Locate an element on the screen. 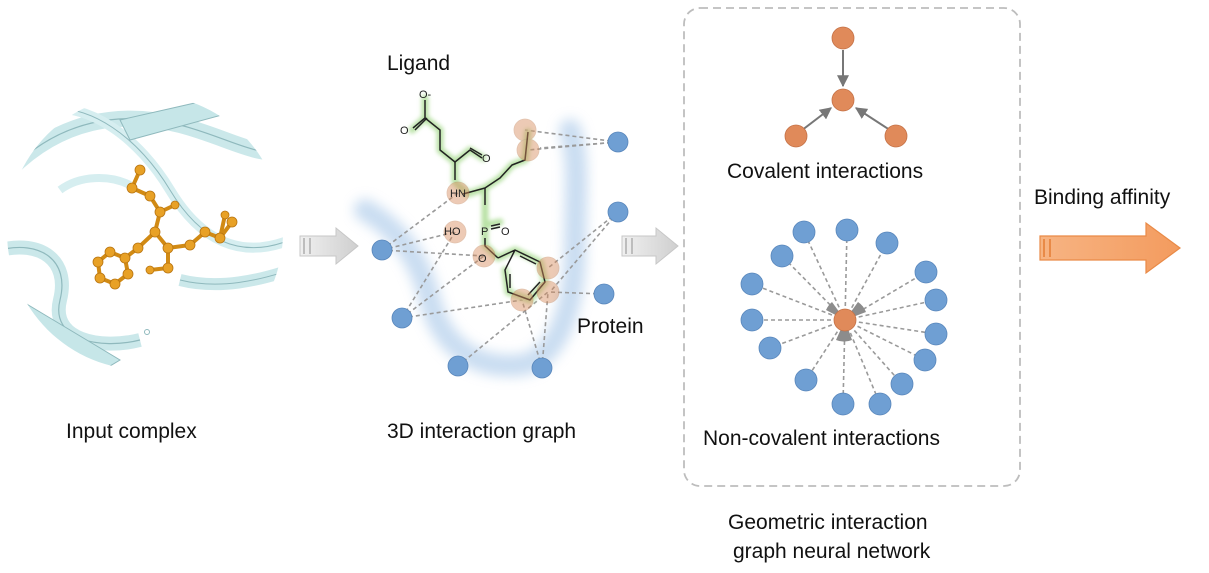 The image size is (1209, 573). protein-surface-blur is located at coordinates (471, 248).